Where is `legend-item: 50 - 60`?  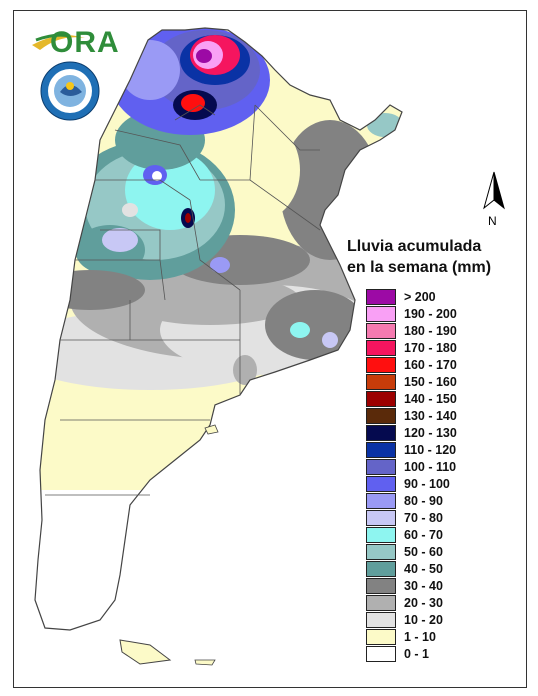
legend-item: 50 - 60 is located at coordinates (441, 552).